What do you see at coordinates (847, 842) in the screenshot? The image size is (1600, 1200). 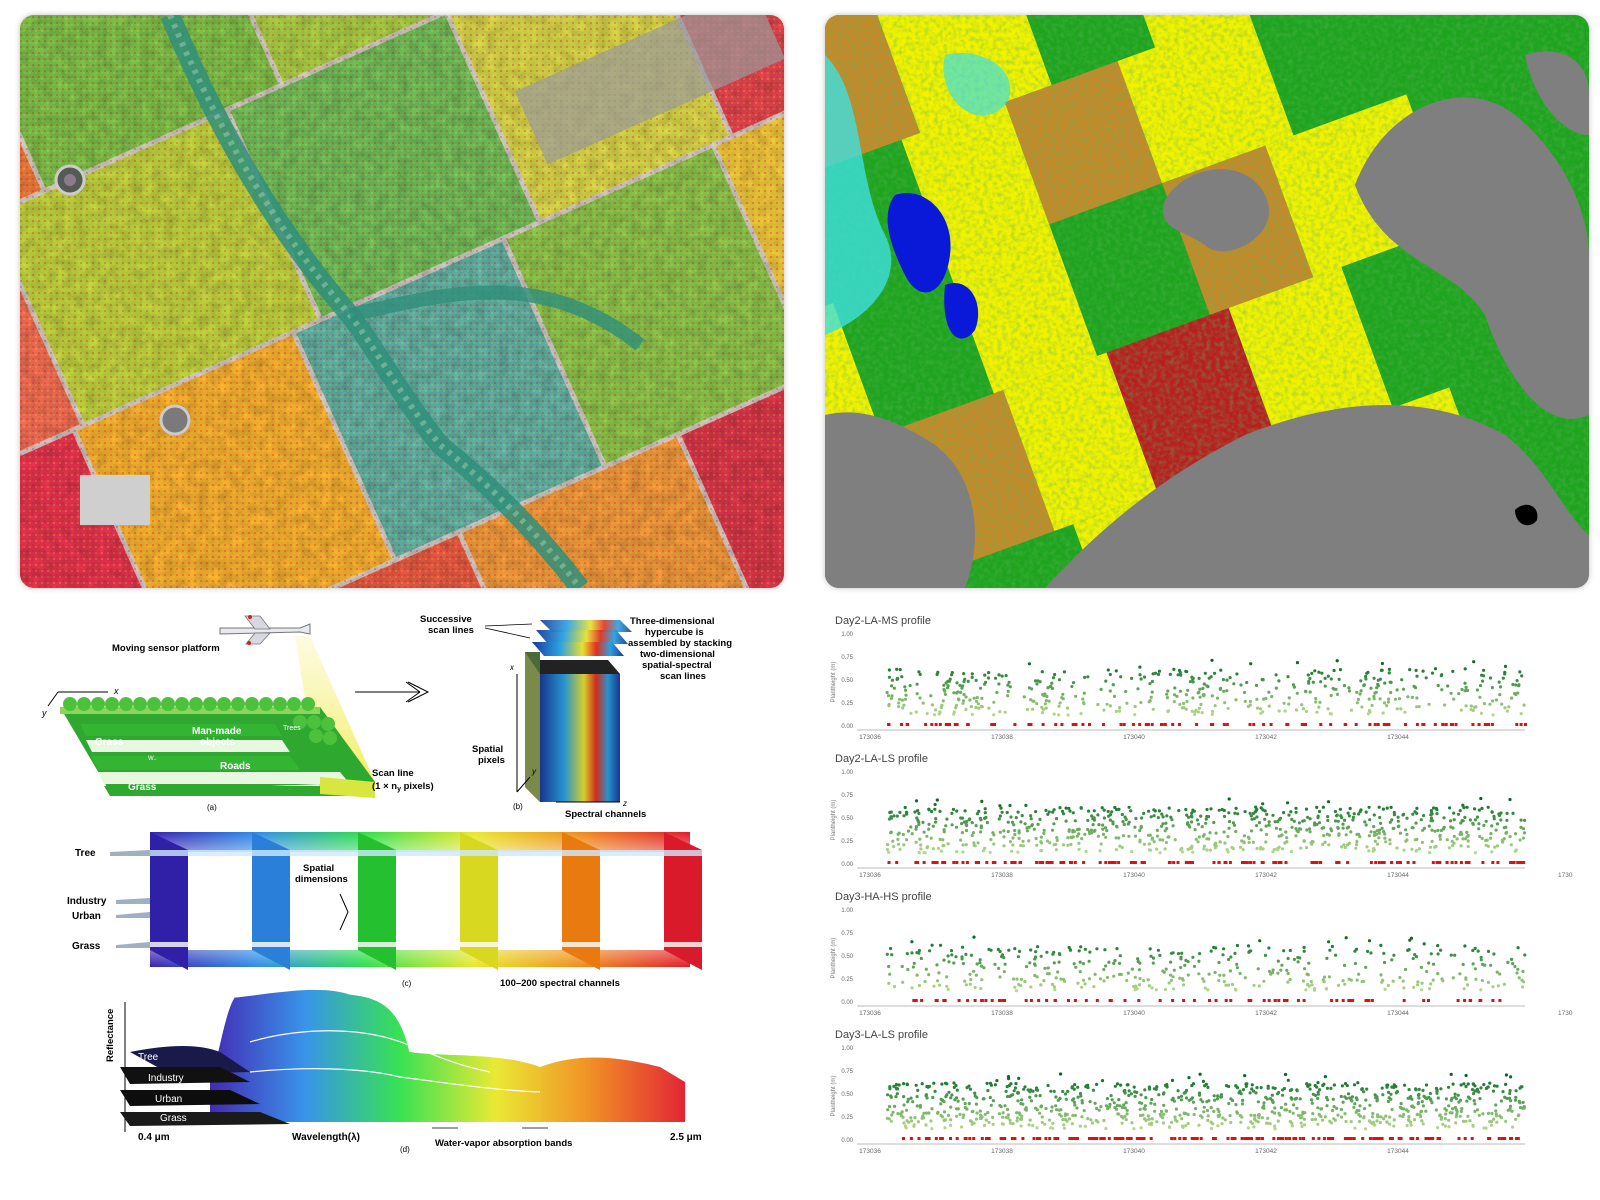 I see `profile-ytick: 0.25` at bounding box center [847, 842].